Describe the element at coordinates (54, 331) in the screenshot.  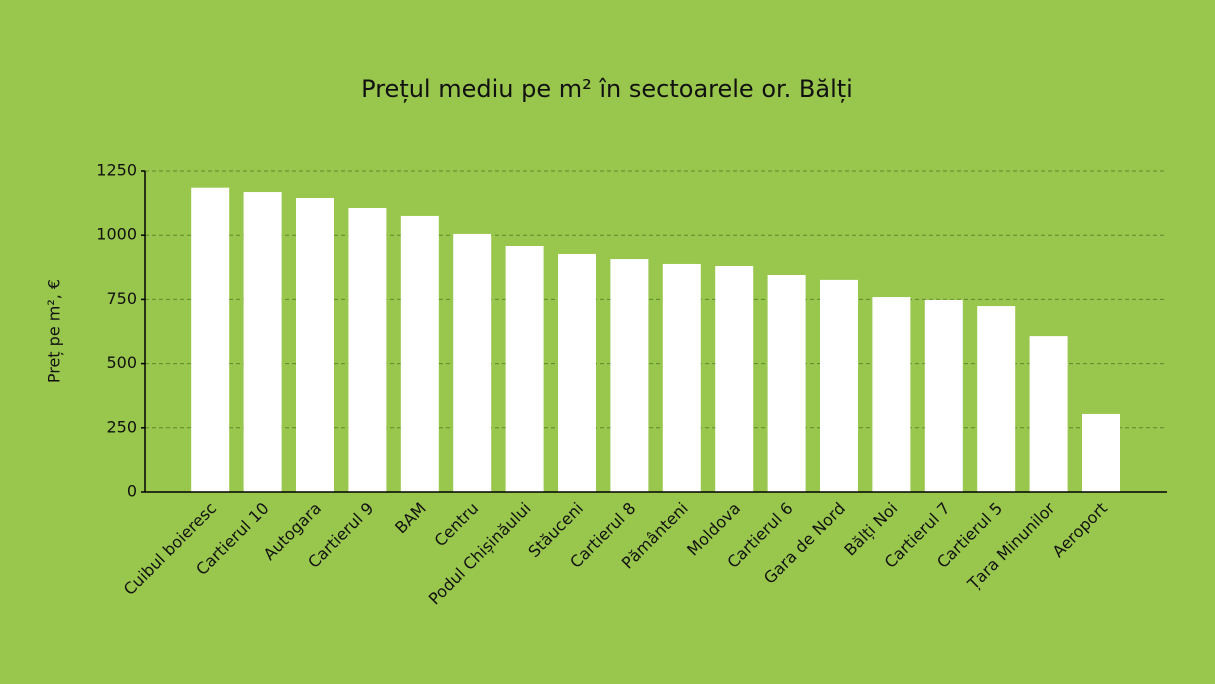
I see `y-axis-label: Preț pe m², €` at that location.